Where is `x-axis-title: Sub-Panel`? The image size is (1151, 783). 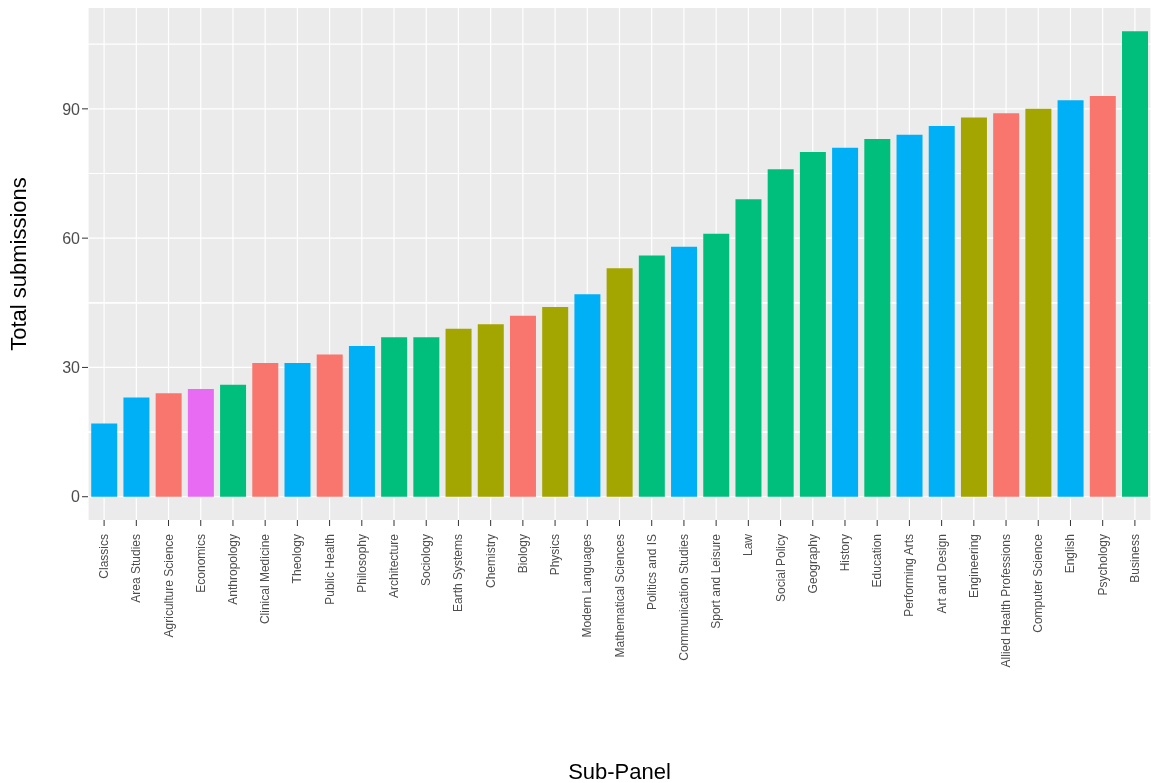
x-axis-title: Sub-Panel is located at coordinates (619, 771).